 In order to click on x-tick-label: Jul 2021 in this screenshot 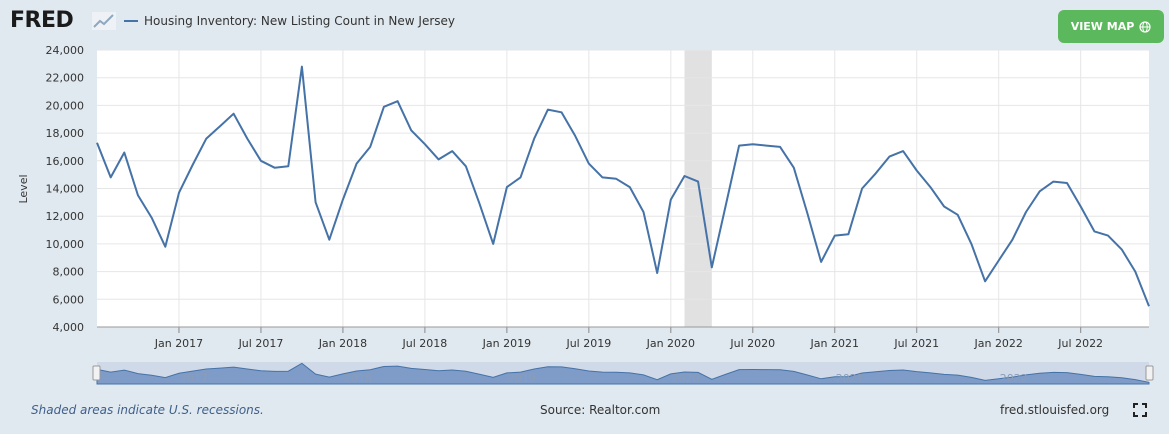, I will do `click(916, 343)`.